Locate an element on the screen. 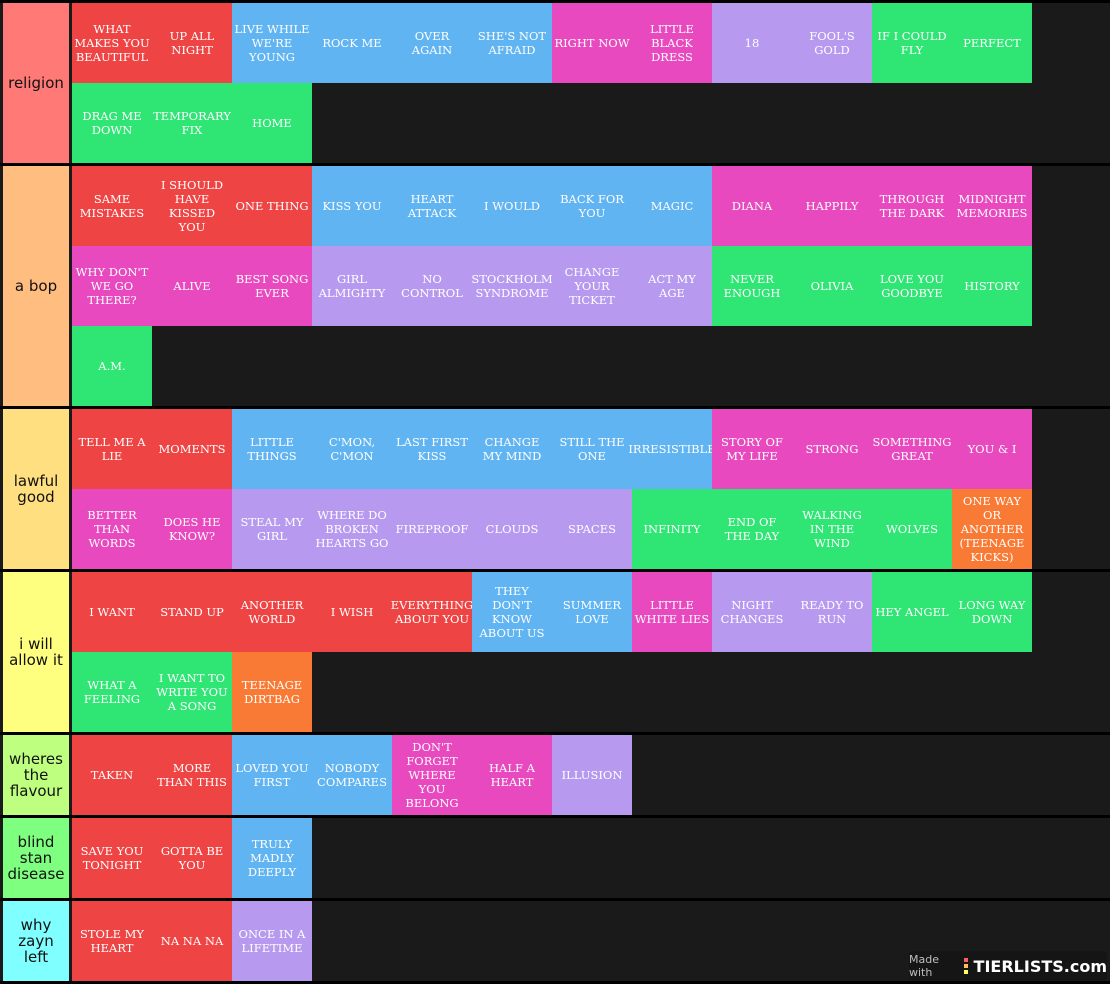  song-tile: LONG WAY DOWN is located at coordinates (992, 612).